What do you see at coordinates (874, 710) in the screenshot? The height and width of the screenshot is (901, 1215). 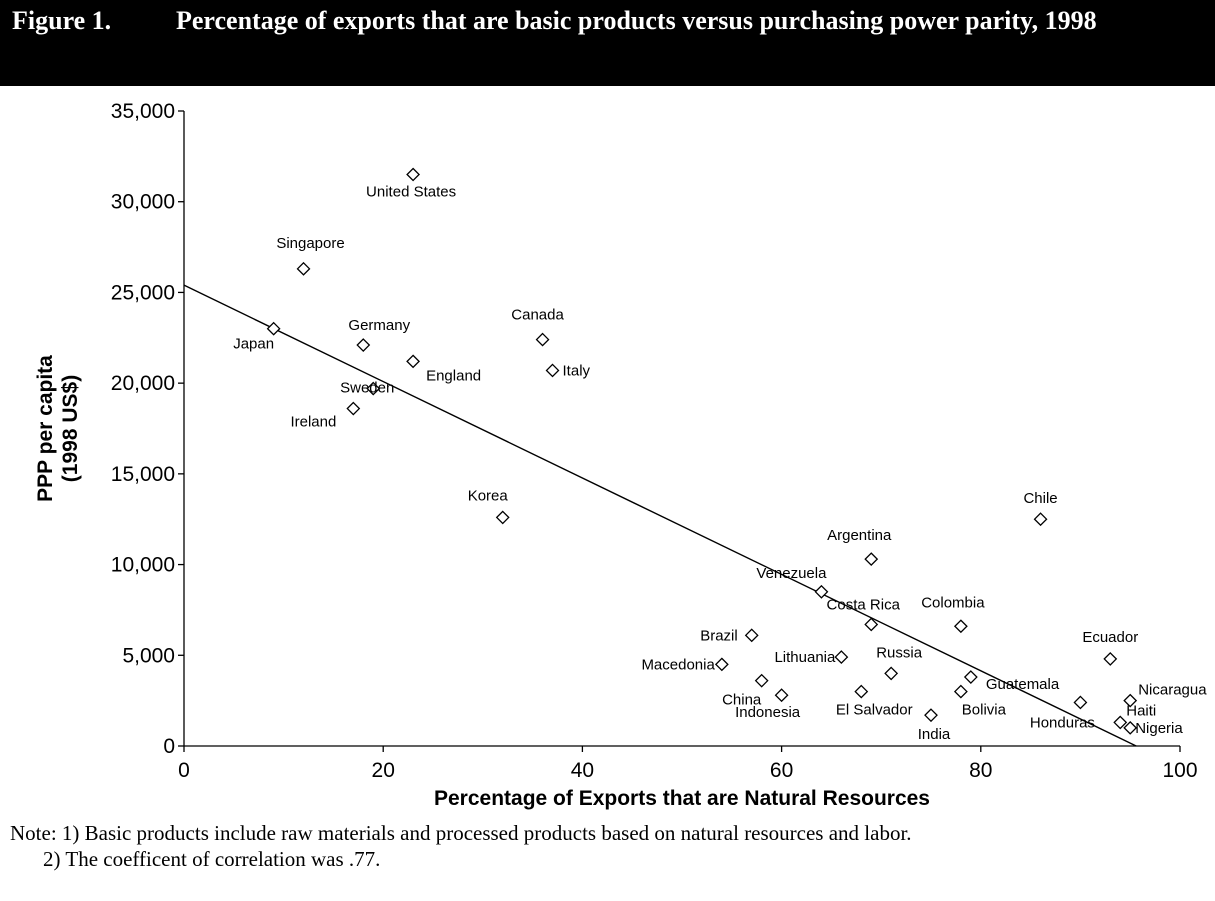 I see `point-label: El Salvador` at bounding box center [874, 710].